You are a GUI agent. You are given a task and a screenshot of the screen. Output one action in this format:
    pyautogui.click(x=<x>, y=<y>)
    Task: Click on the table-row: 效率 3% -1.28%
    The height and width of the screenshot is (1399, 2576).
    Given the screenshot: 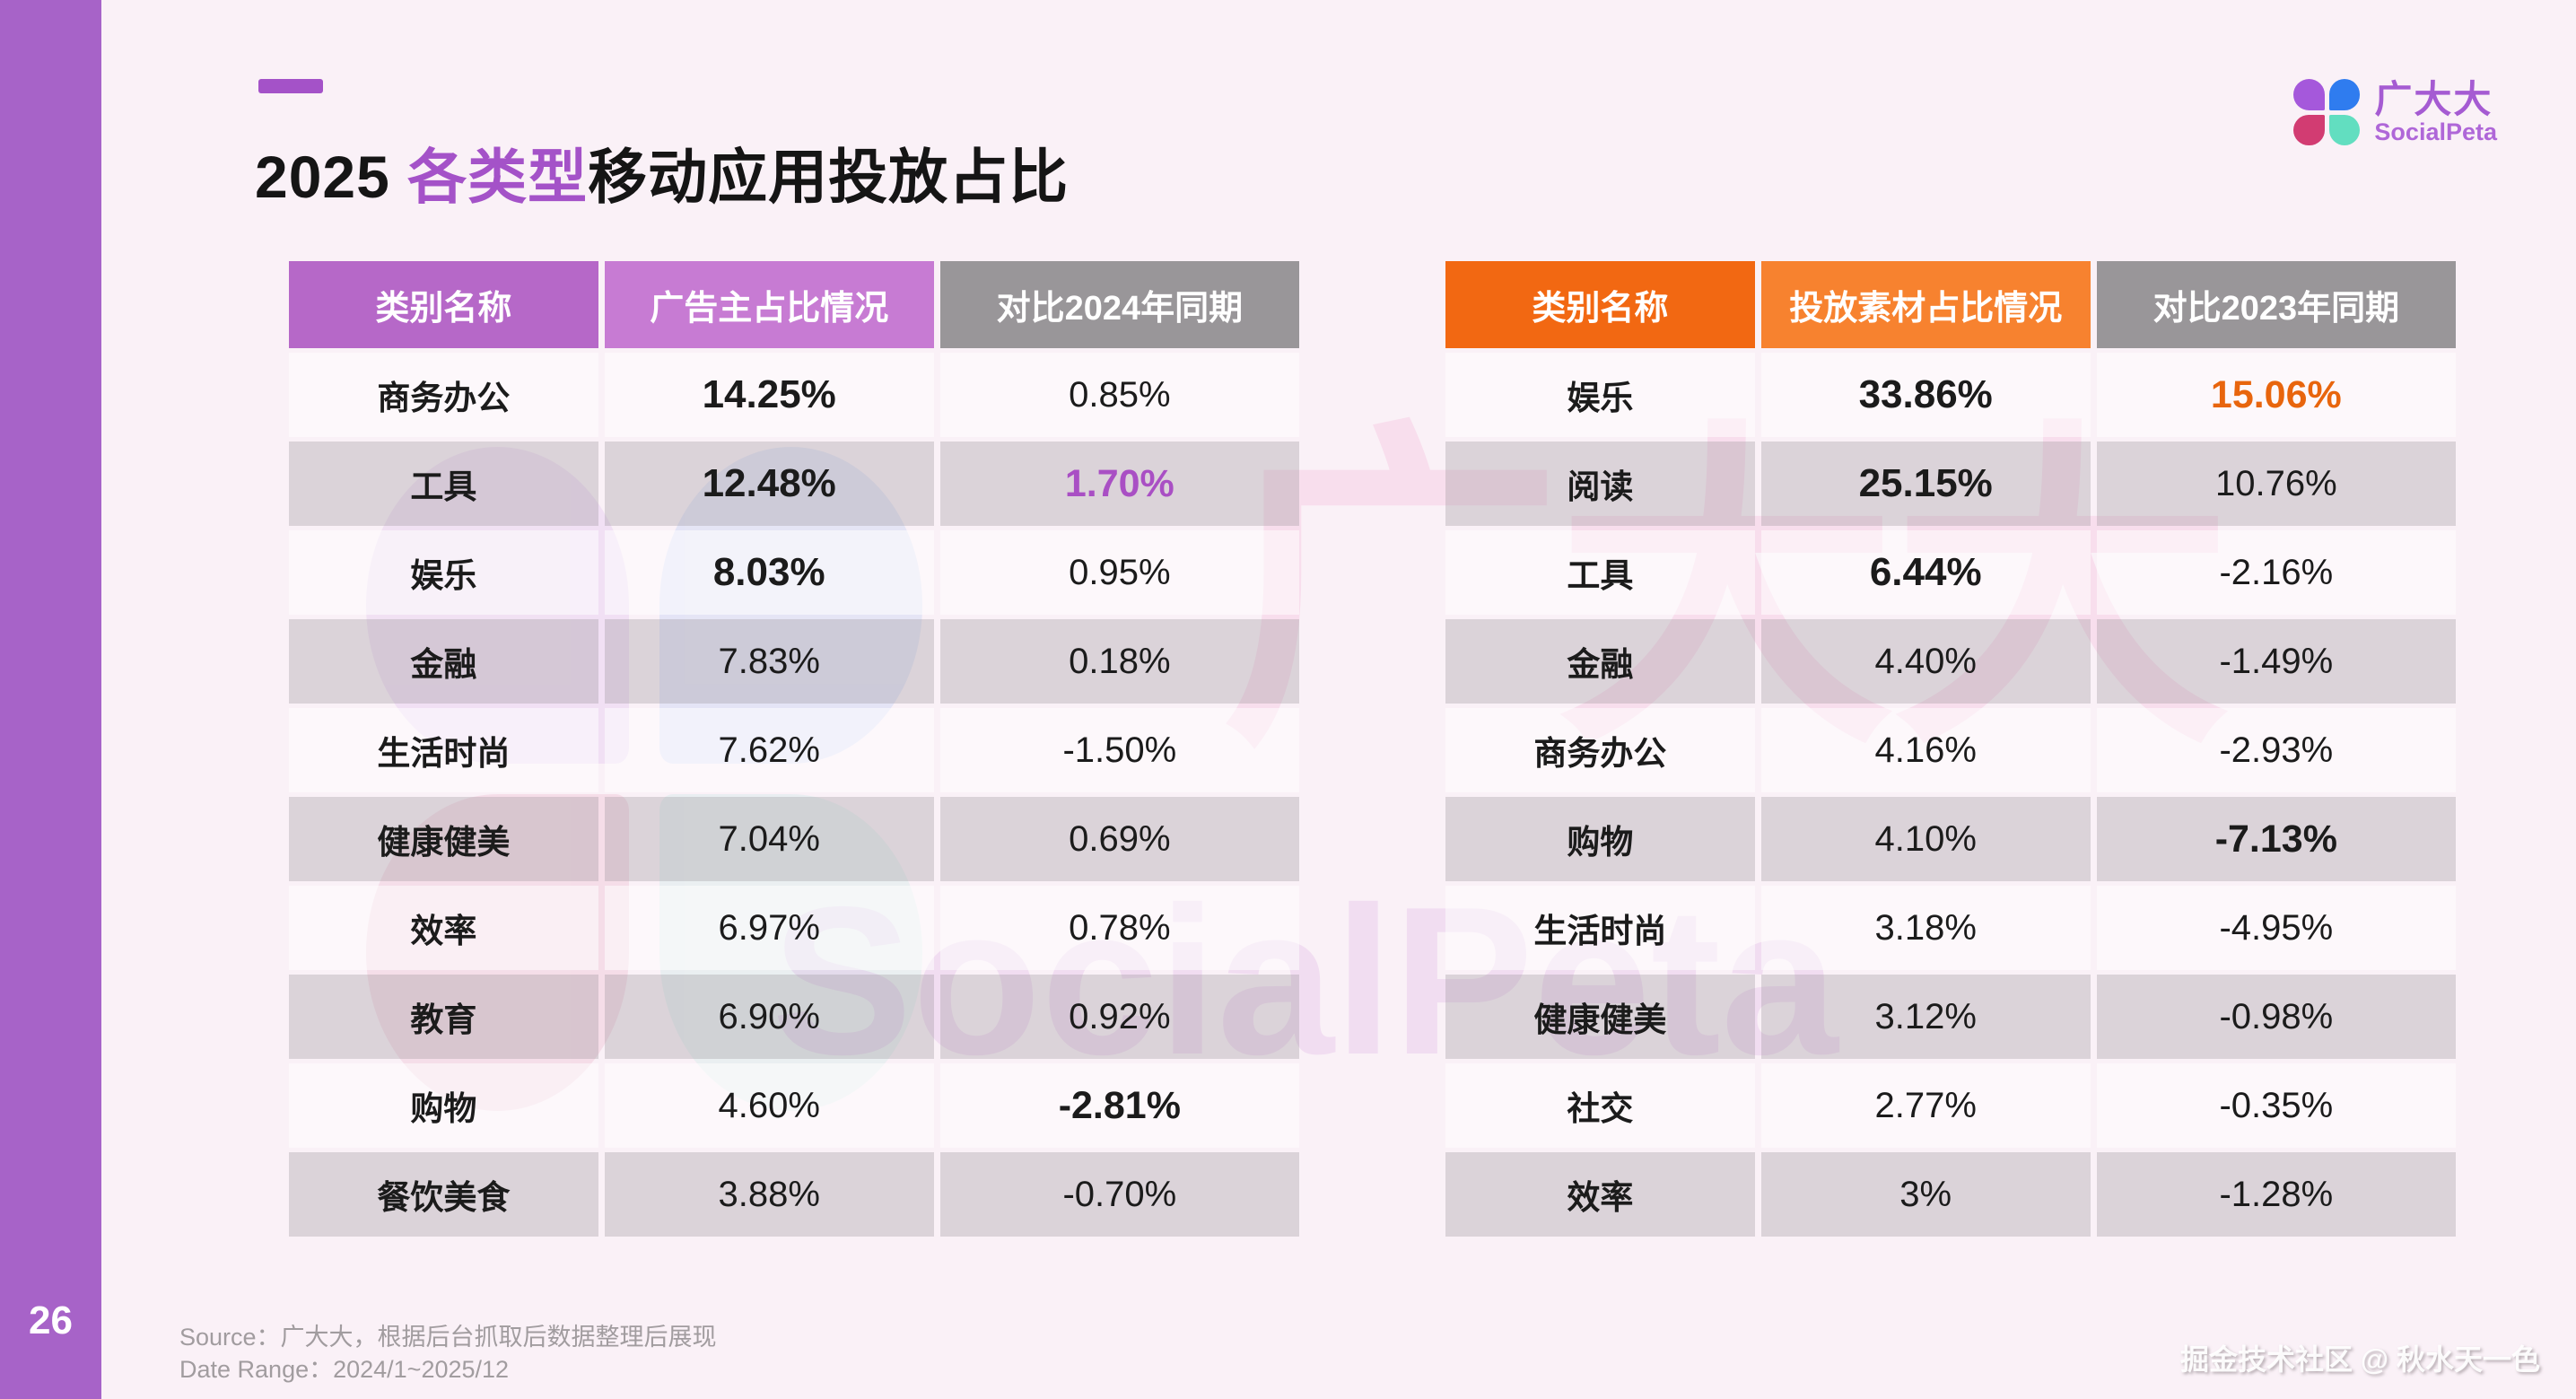 What is the action you would take?
    pyautogui.click(x=1951, y=1195)
    